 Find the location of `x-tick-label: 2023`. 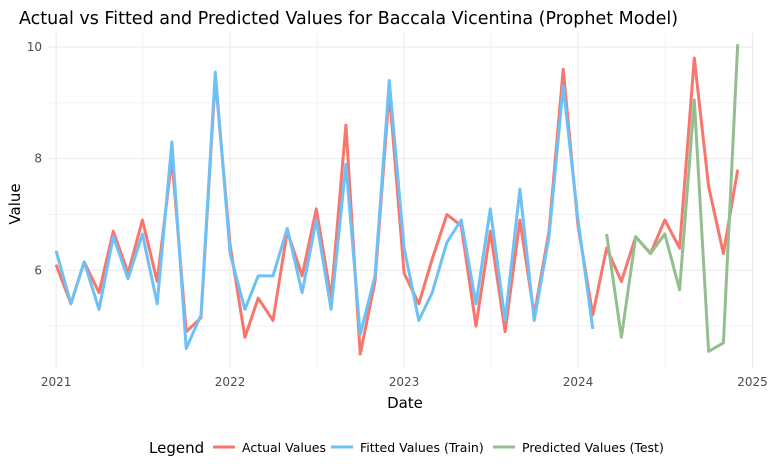

x-tick-label: 2023 is located at coordinates (404, 382).